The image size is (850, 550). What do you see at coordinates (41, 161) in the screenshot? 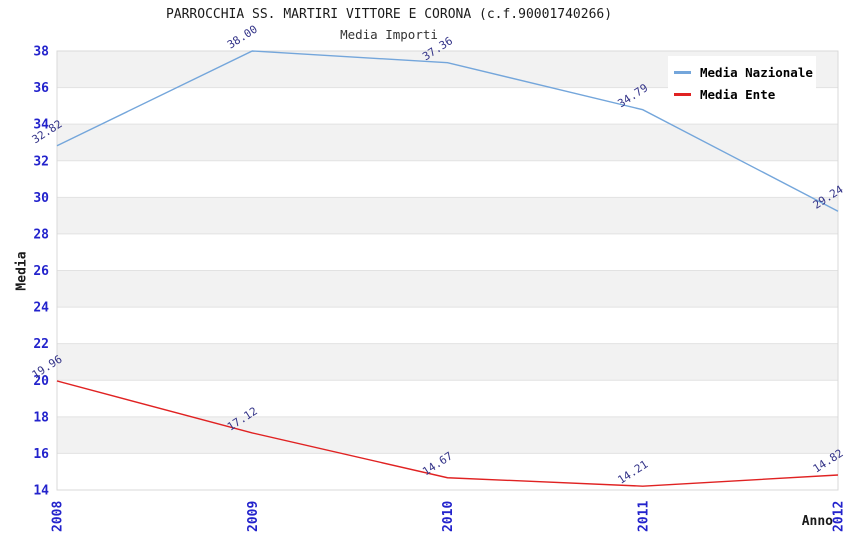
I see `y-tick-label: 32` at bounding box center [41, 161].